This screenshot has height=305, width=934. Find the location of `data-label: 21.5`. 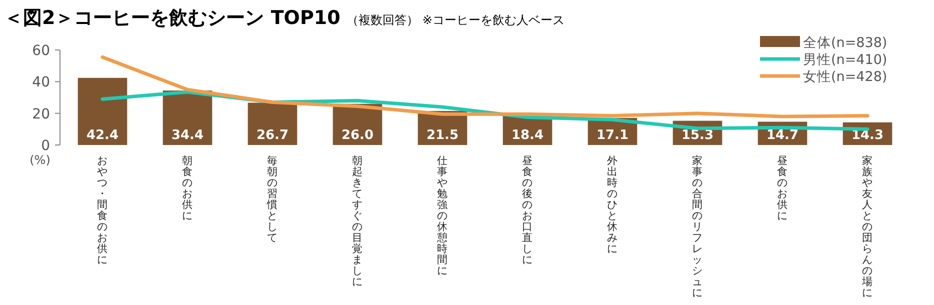

data-label: 21.5 is located at coordinates (442, 135).